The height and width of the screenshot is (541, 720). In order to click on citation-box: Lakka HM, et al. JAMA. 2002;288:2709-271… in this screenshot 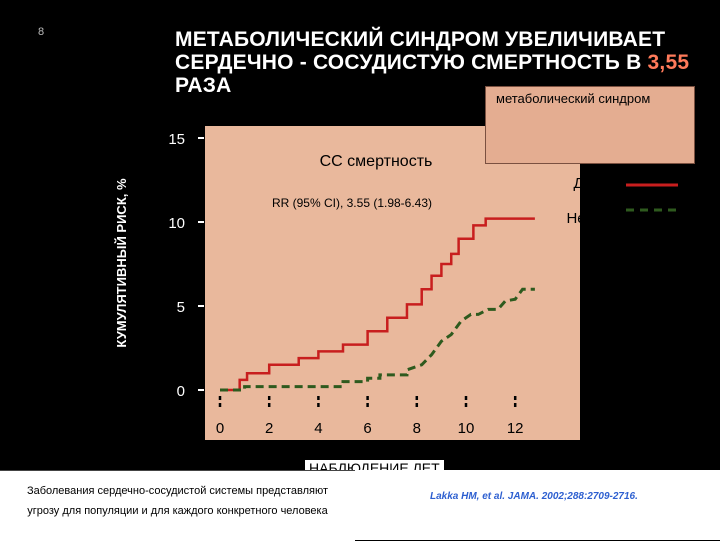, I will do `click(537, 505)`.